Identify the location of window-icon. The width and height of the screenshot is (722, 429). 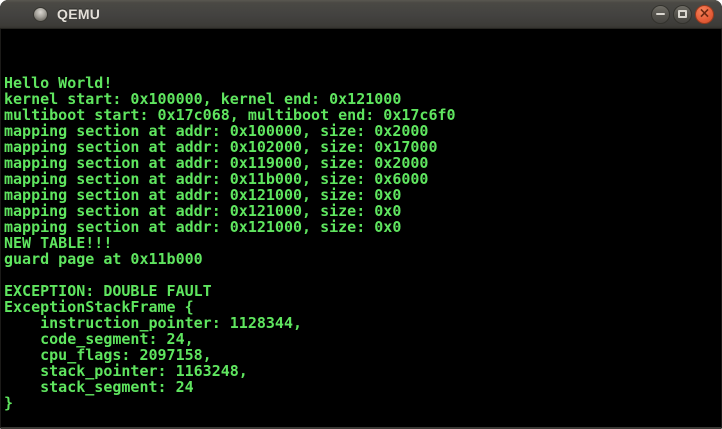
(40, 14).